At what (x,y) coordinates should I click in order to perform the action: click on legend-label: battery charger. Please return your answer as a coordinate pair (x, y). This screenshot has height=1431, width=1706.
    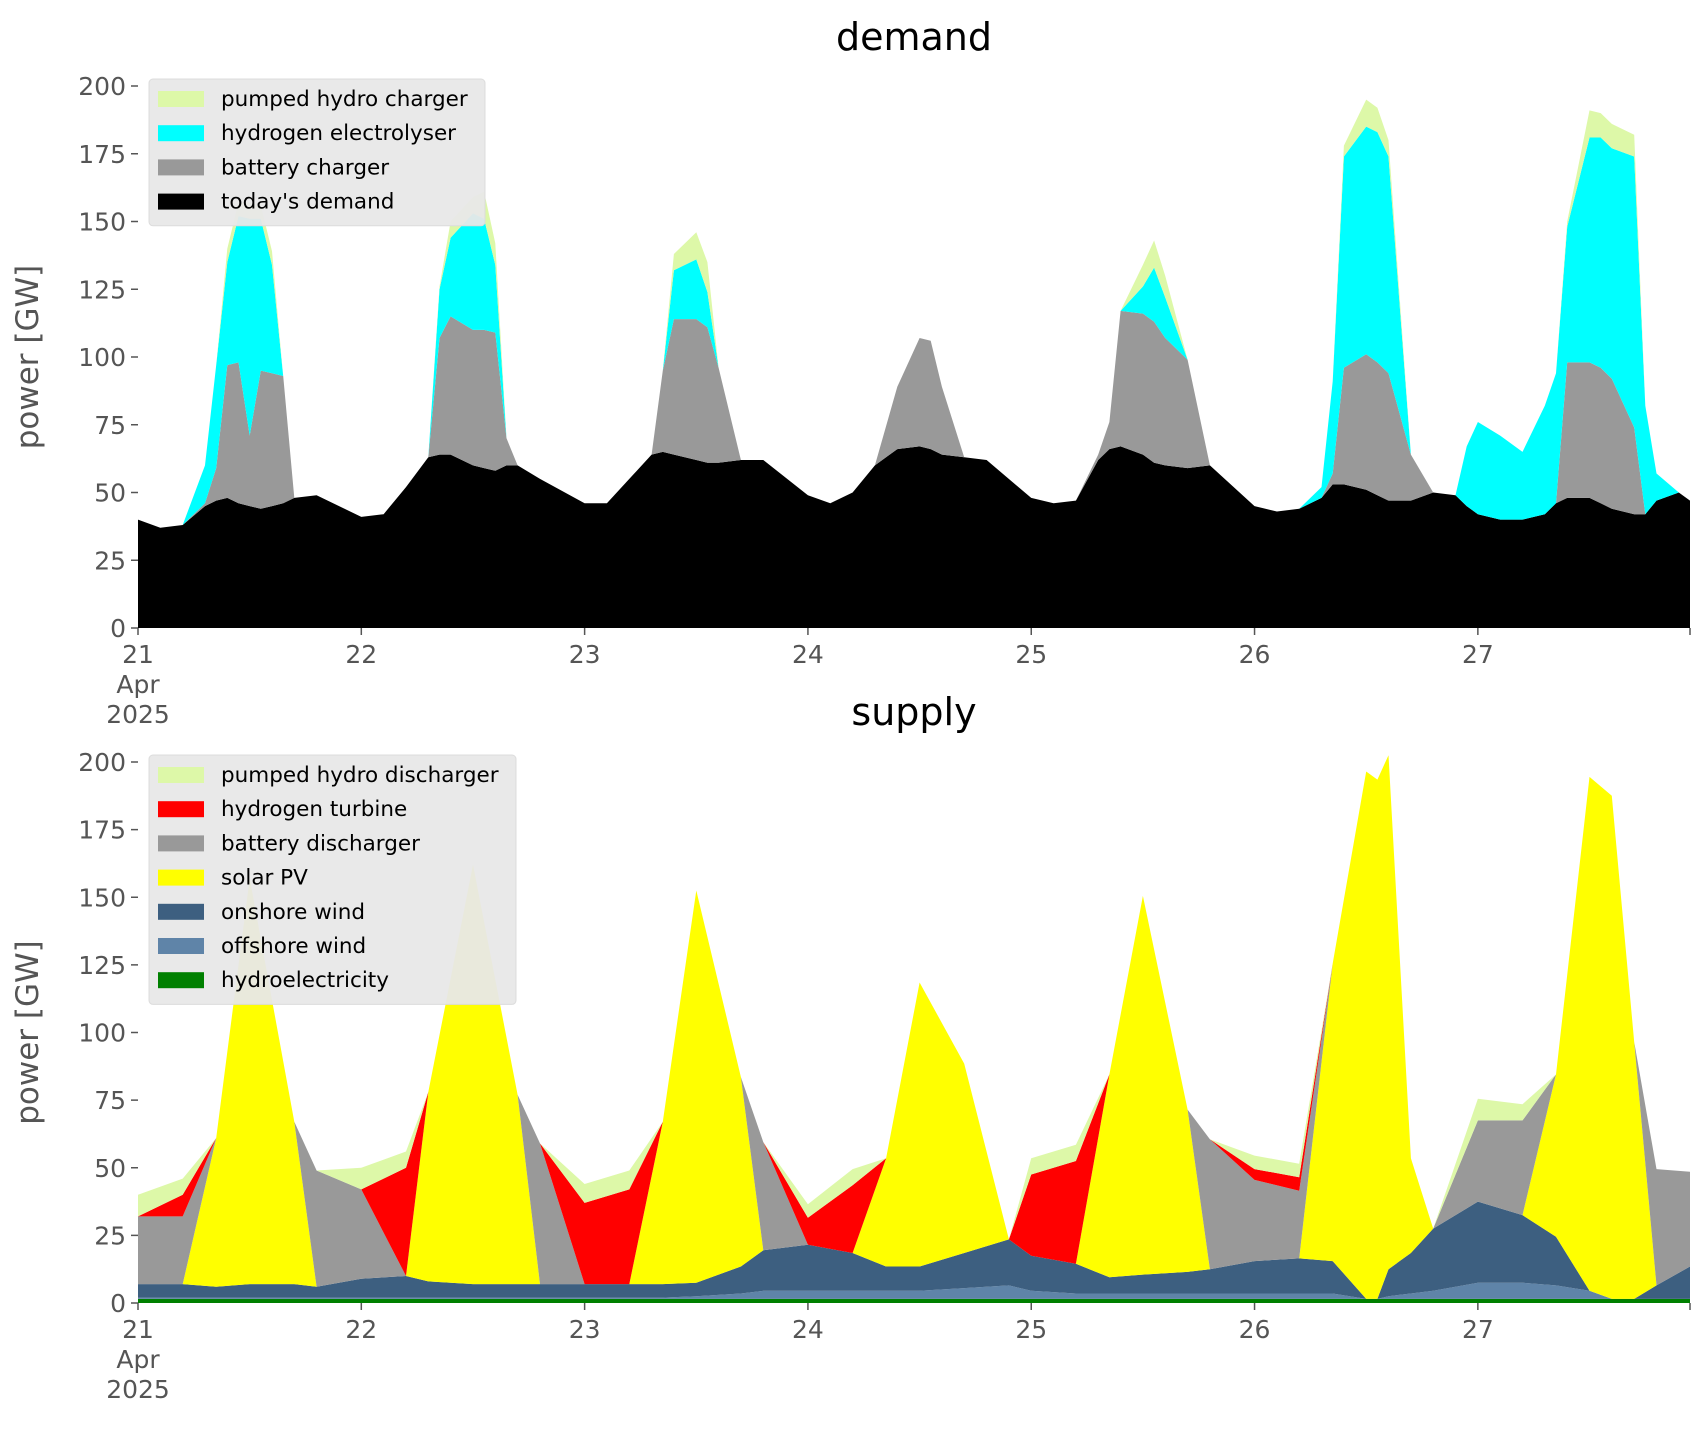
    Looking at the image, I should click on (305, 167).